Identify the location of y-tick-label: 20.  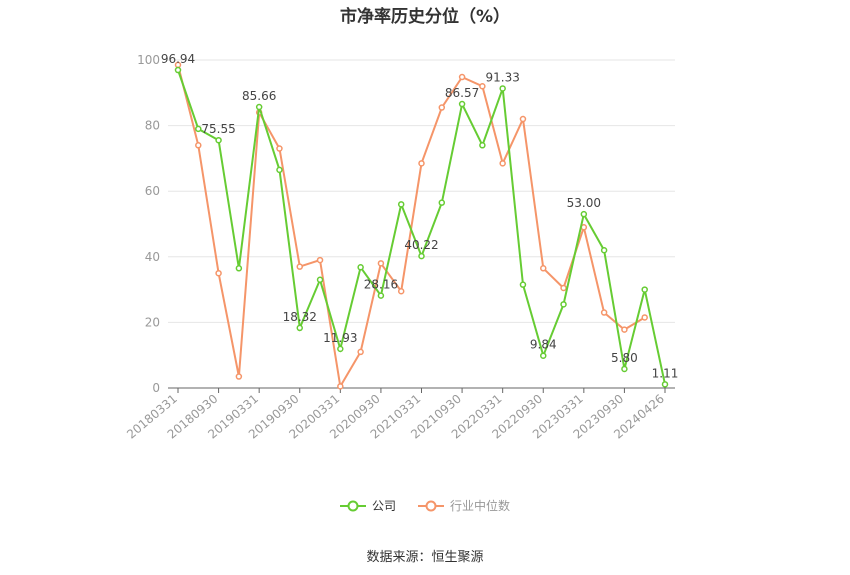
(152, 322).